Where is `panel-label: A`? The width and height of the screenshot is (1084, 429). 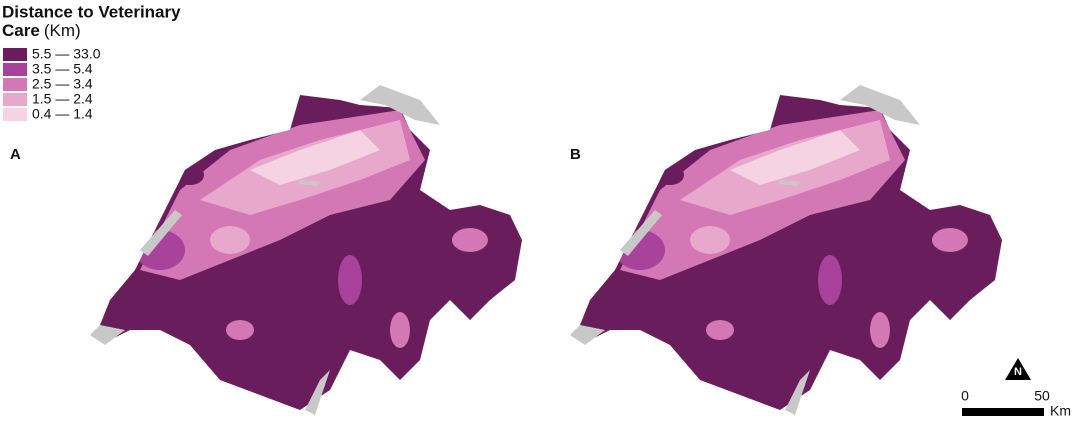 panel-label: A is located at coordinates (15, 154).